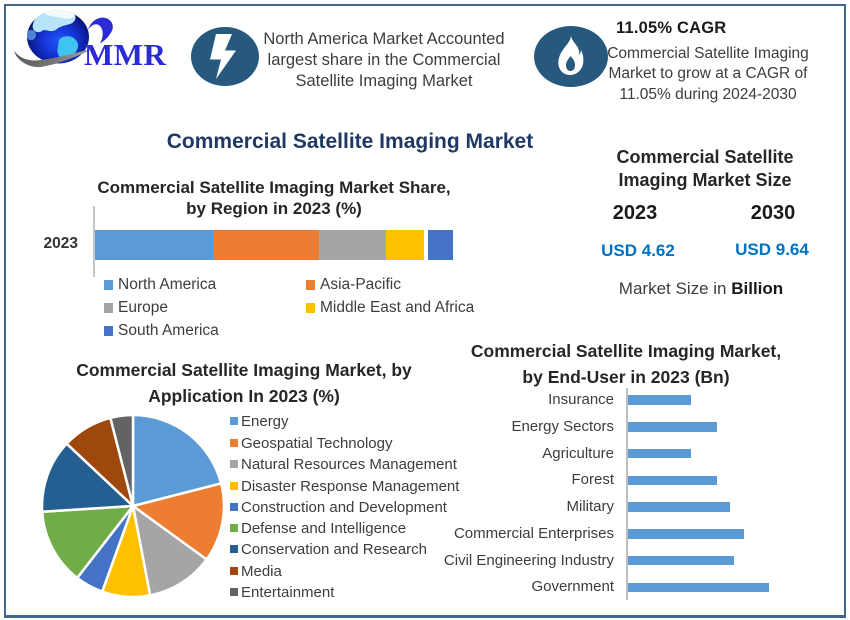  Describe the element at coordinates (125, 54) in the screenshot. I see `svg-text: MMR` at that location.